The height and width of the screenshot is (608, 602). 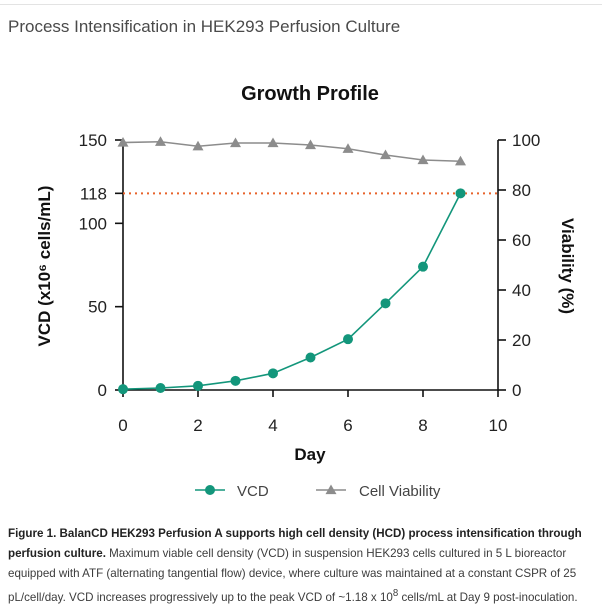 What do you see at coordinates (331, 489) in the screenshot?
I see `legend-viability-marker` at bounding box center [331, 489].